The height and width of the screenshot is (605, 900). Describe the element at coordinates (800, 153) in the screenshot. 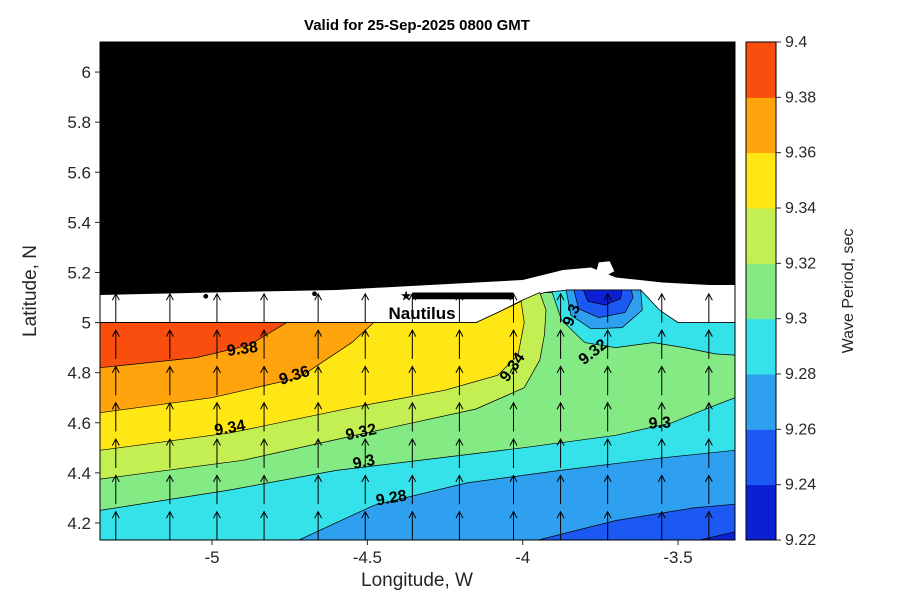

I see `colorbar-tick-label: 9.36` at that location.